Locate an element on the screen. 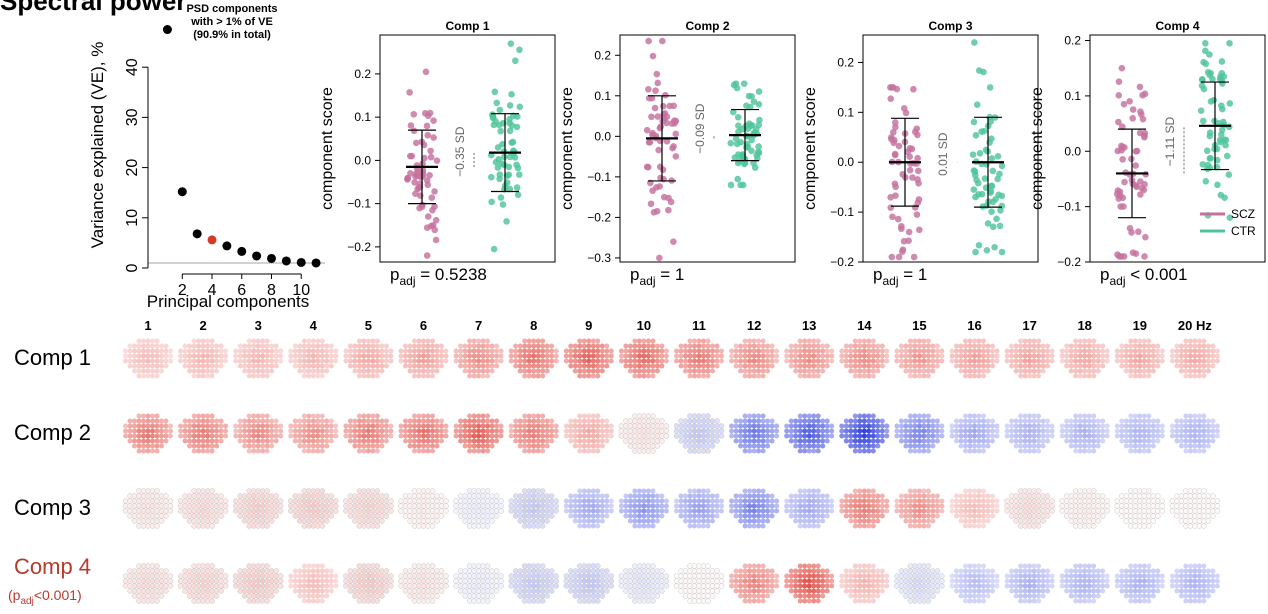 This screenshot has height=614, width=1268. y-axis-label: component score is located at coordinates (1037, 148).